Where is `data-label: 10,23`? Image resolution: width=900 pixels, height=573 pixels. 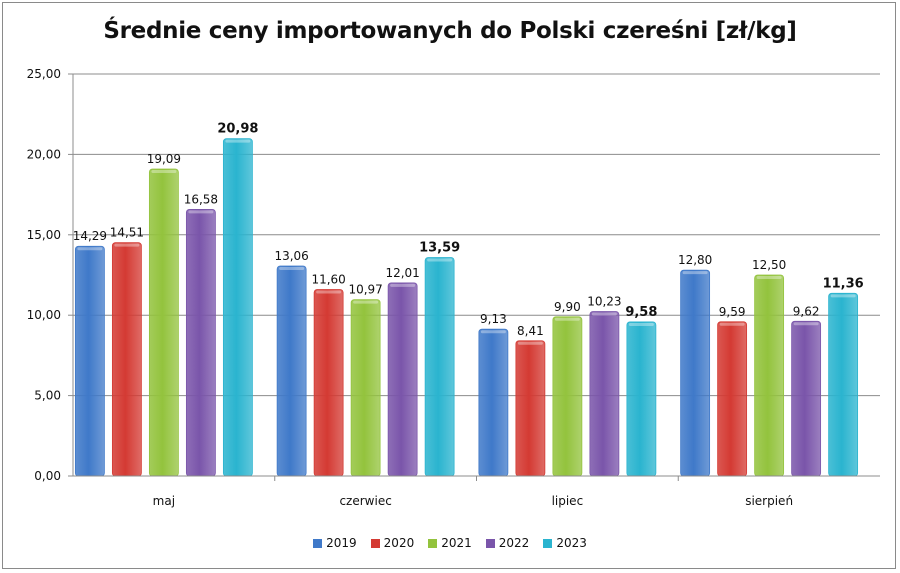
data-label: 10,23 is located at coordinates (604, 302).